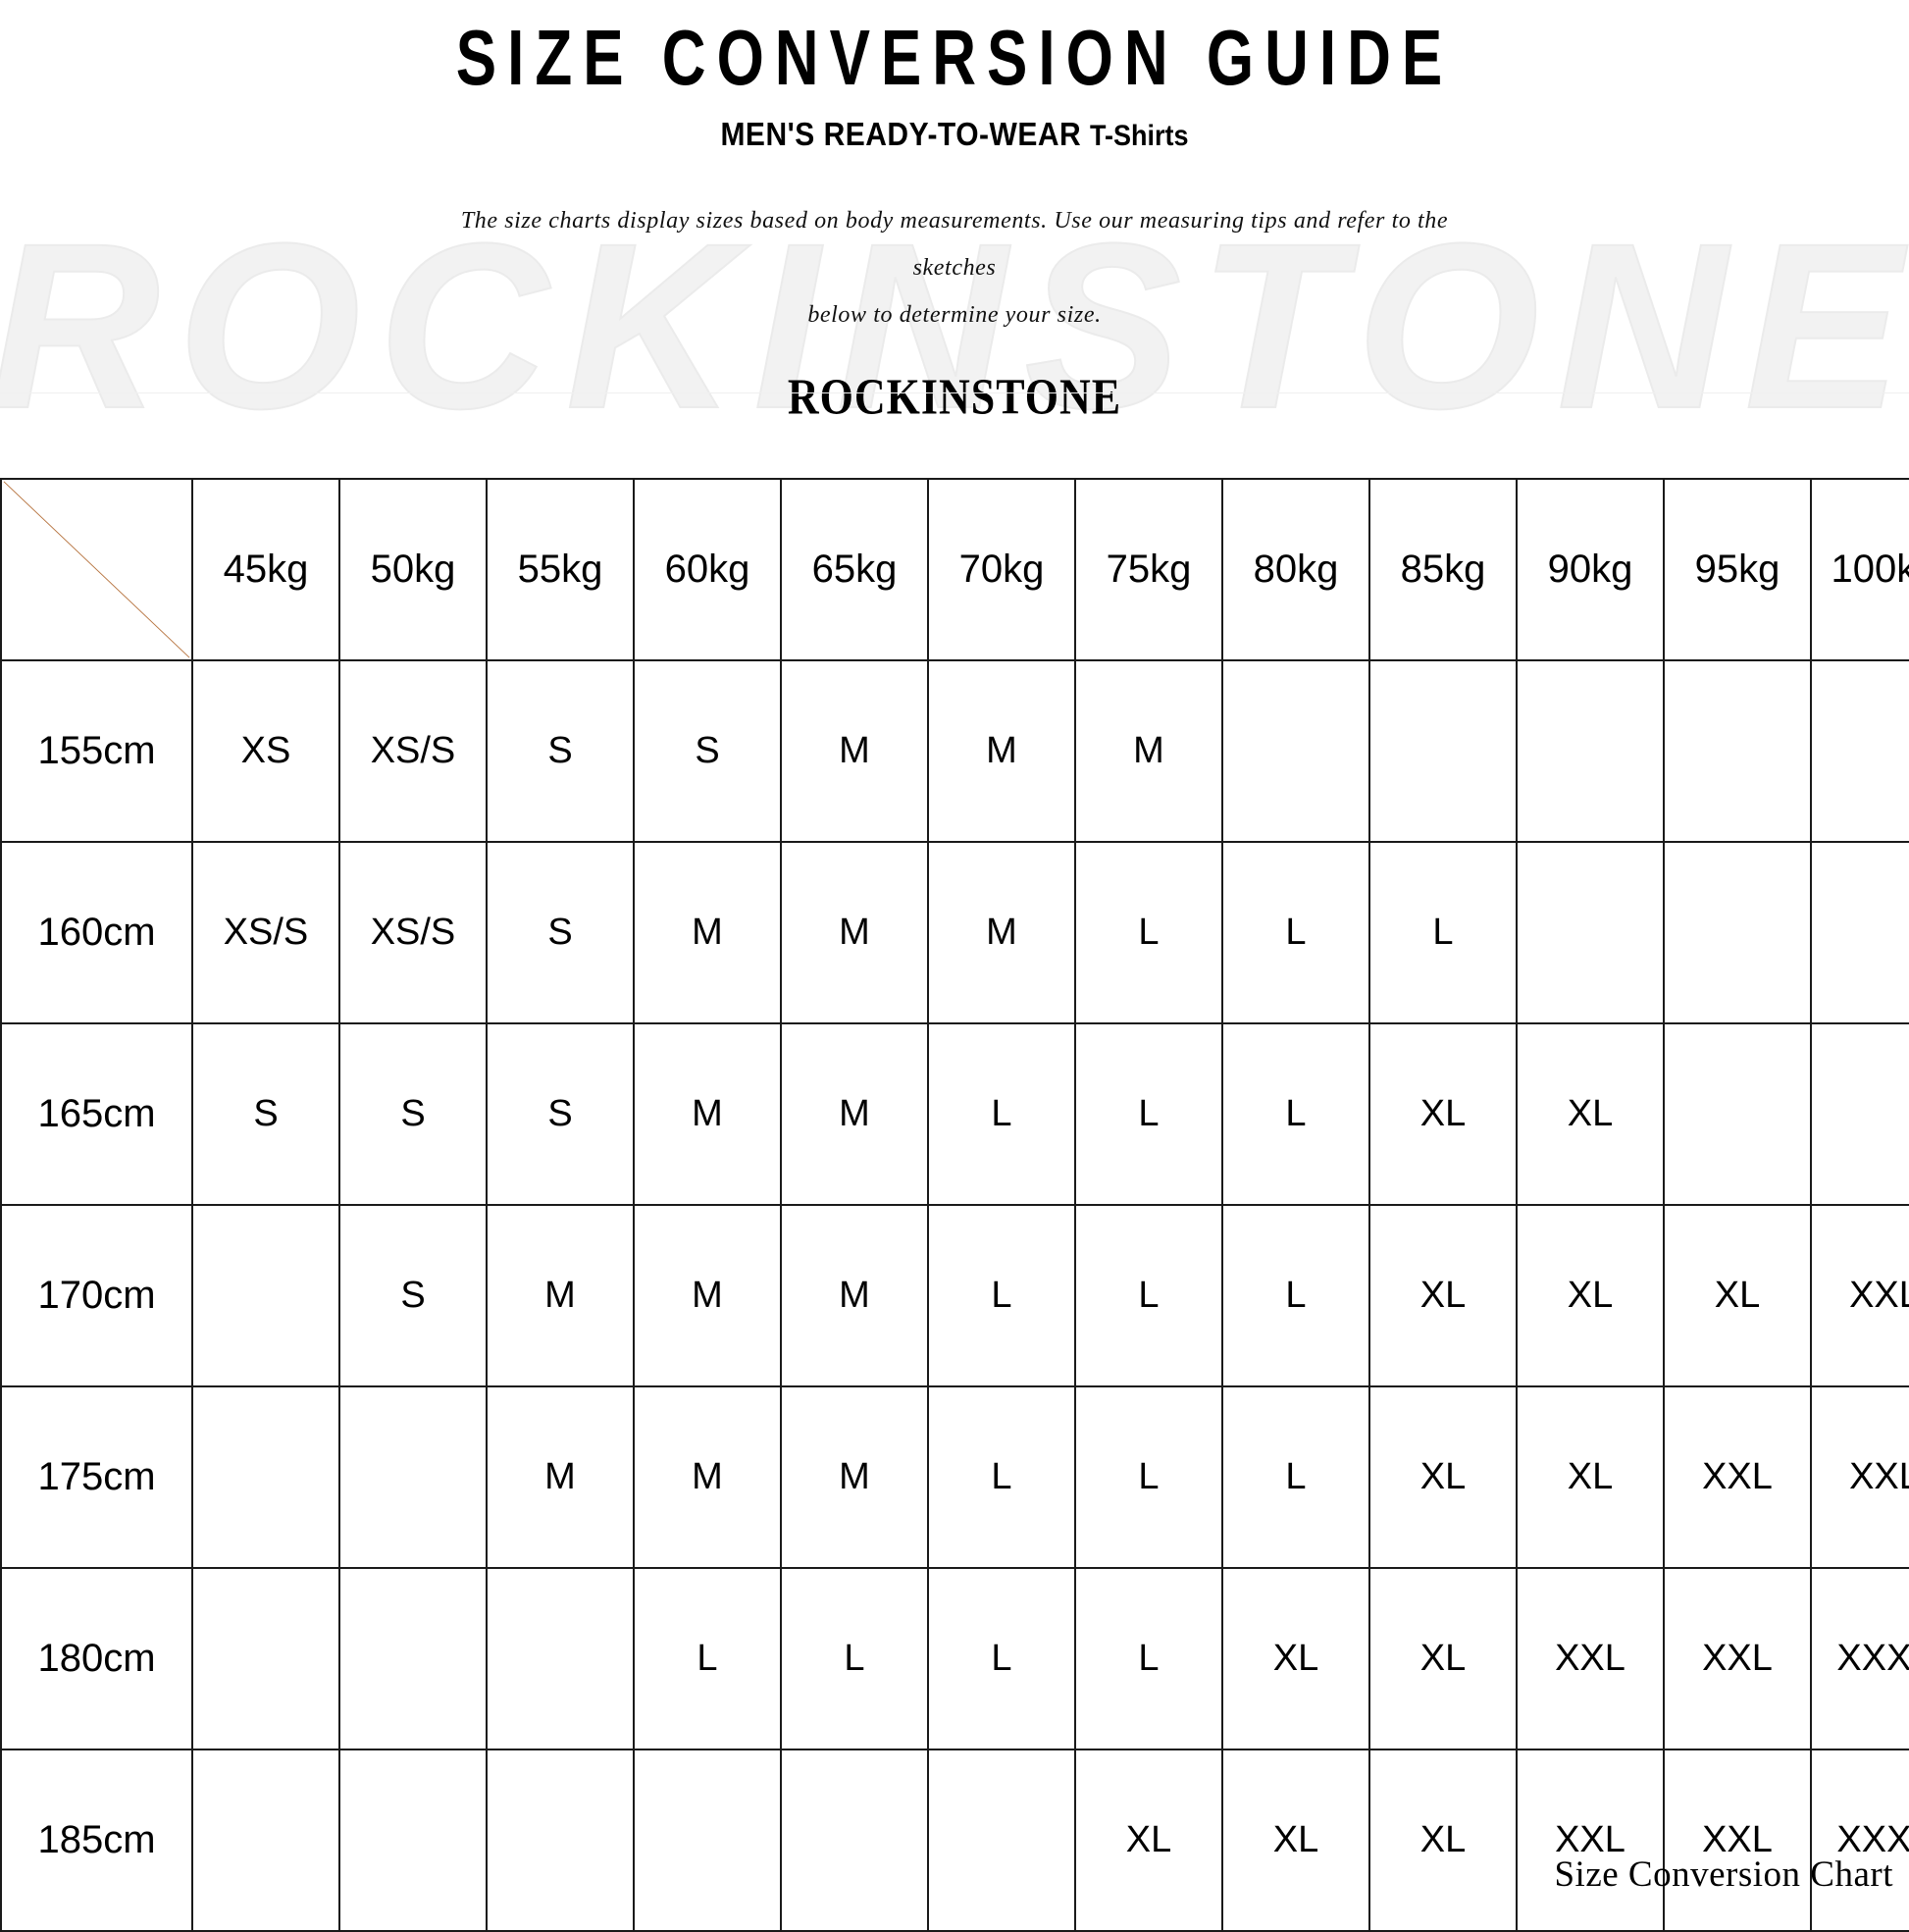  Describe the element at coordinates (96, 1658) in the screenshot. I see `row-header-height: 180cm` at that location.